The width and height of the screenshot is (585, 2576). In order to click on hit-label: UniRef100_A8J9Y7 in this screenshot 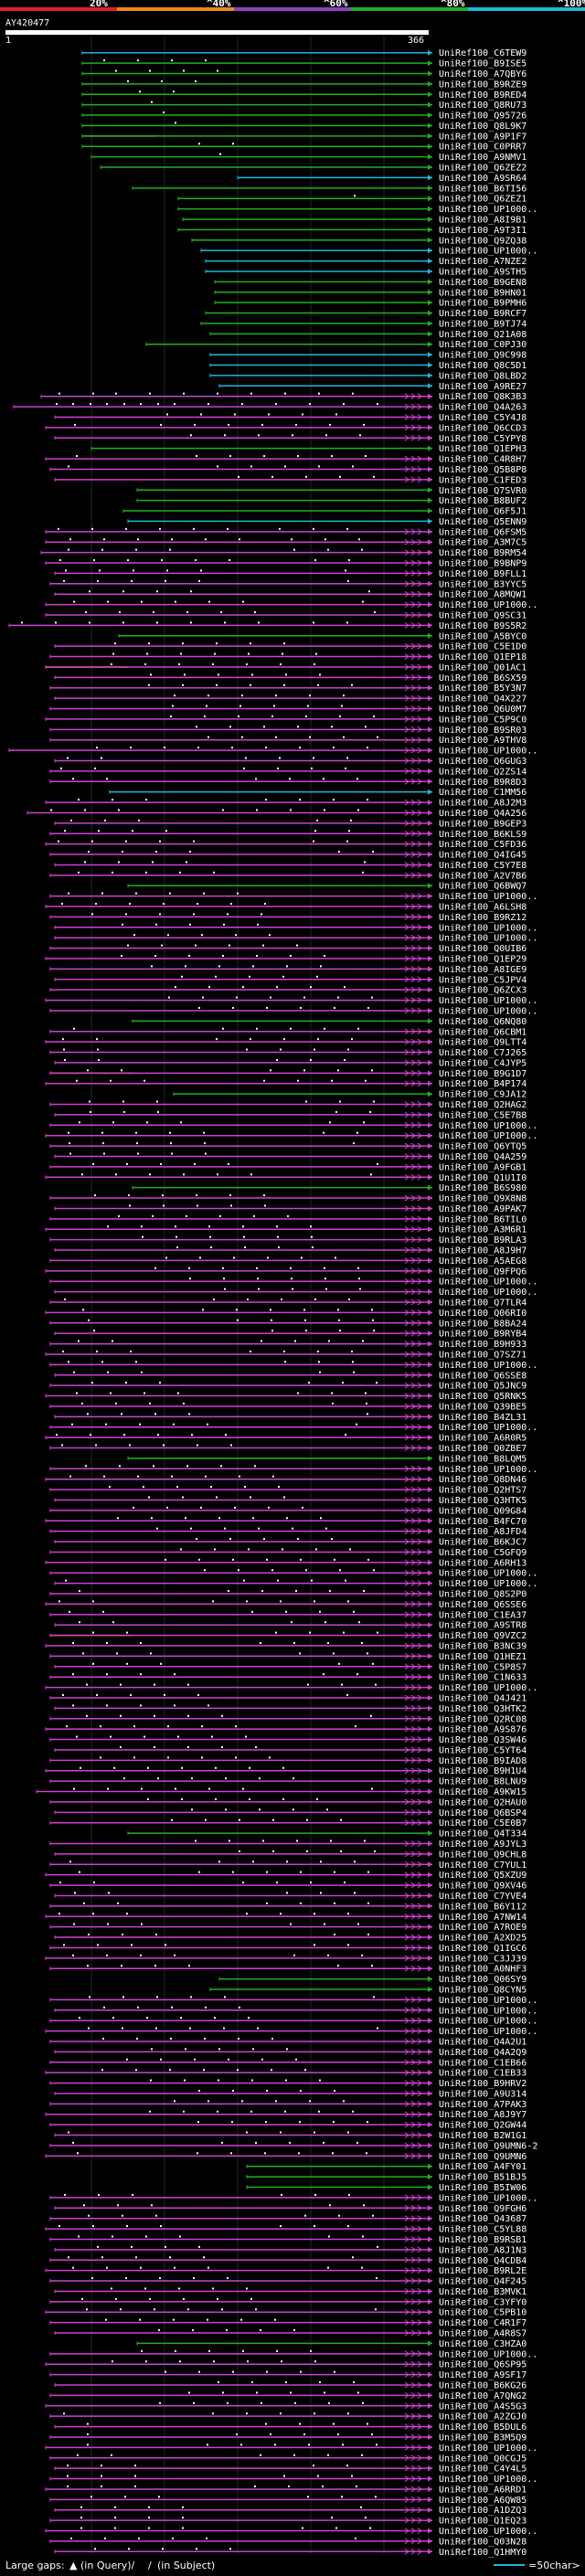, I will do `click(483, 2115)`.